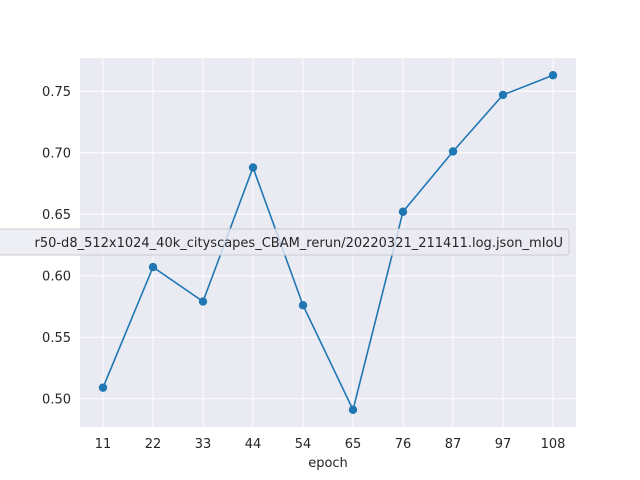 The image size is (640, 480). What do you see at coordinates (303, 444) in the screenshot?
I see `x-tick-label: 54` at bounding box center [303, 444].